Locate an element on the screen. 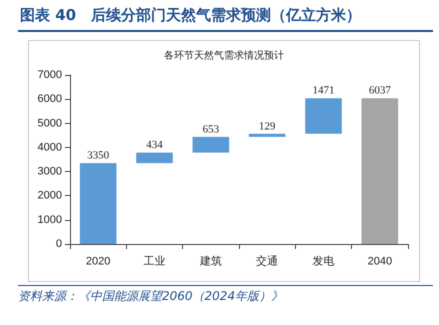  x-tick-label: 建筑 is located at coordinates (210, 261).